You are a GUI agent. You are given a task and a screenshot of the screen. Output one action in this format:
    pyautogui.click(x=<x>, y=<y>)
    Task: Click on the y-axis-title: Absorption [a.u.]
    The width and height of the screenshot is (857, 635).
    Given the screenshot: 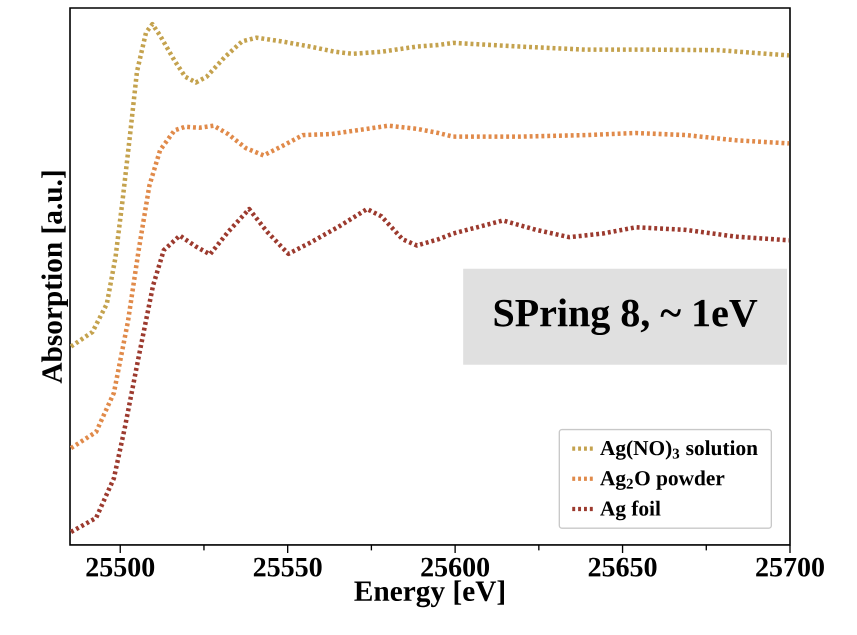 What is the action you would take?
    pyautogui.click(x=54, y=278)
    